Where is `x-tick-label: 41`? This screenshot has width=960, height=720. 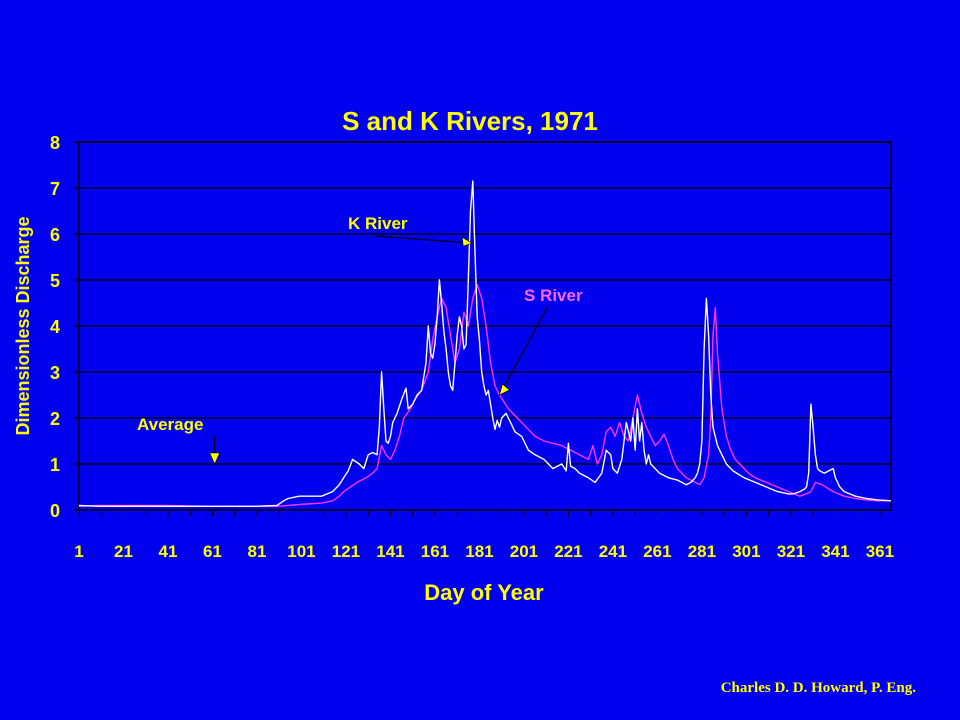
x-tick-label: 41 is located at coordinates (168, 551).